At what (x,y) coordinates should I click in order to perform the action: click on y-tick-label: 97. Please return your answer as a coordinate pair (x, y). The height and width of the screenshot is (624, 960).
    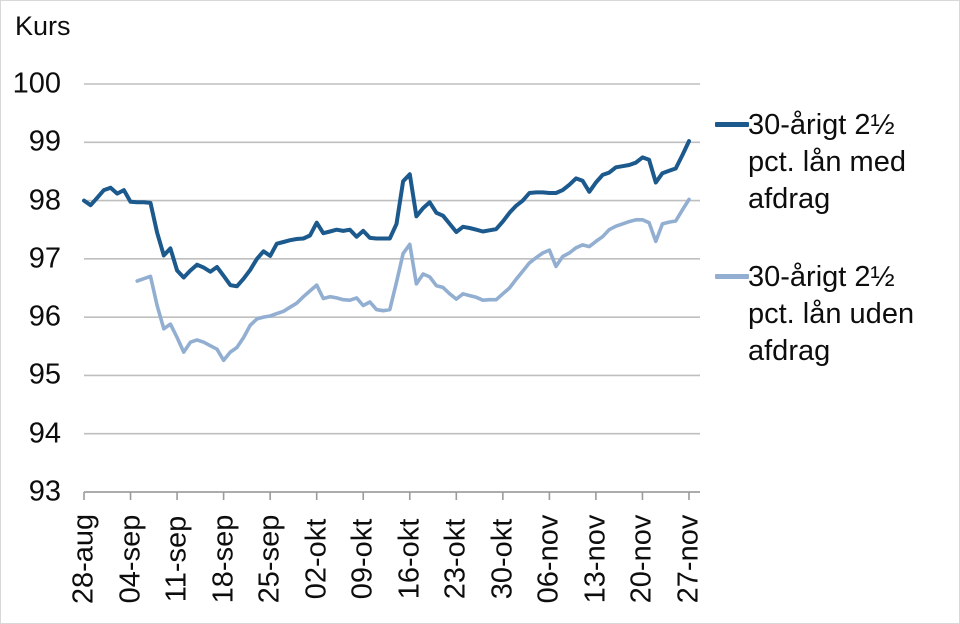
    Looking at the image, I should click on (44, 258).